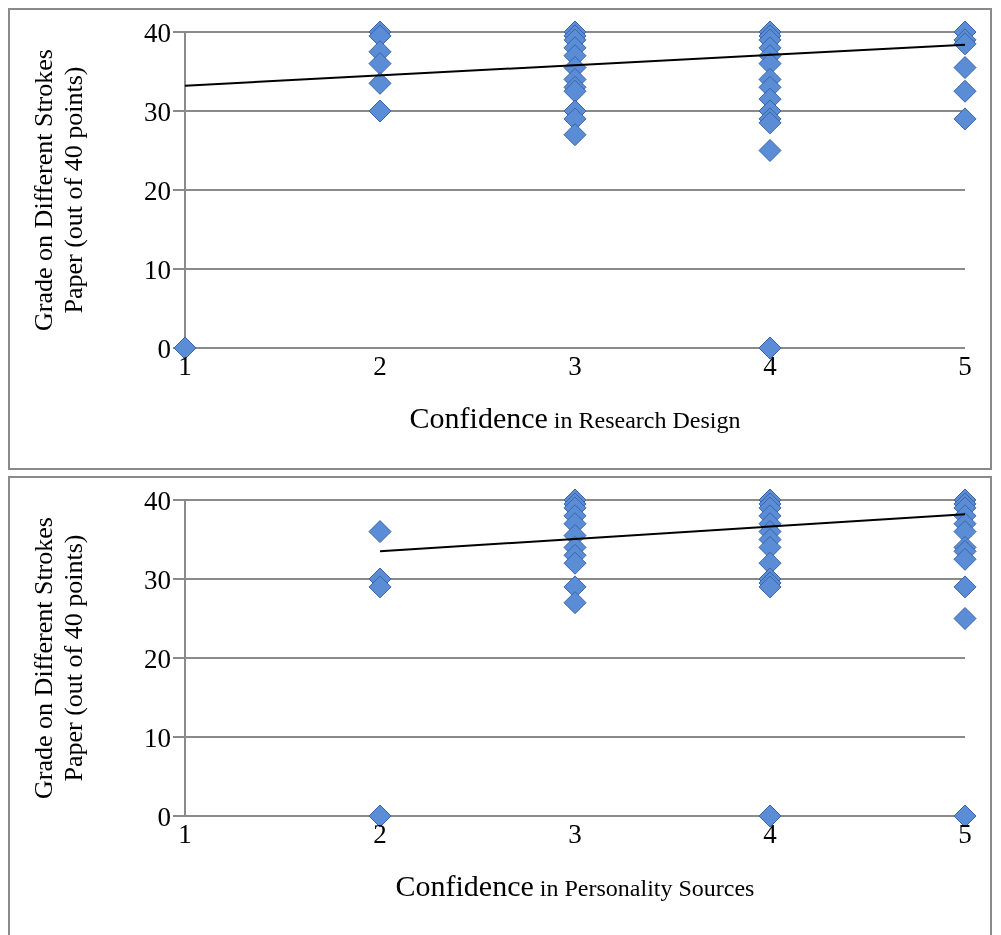  What do you see at coordinates (575, 417) in the screenshot?
I see `x-axis-title: Confidence in Research Design` at bounding box center [575, 417].